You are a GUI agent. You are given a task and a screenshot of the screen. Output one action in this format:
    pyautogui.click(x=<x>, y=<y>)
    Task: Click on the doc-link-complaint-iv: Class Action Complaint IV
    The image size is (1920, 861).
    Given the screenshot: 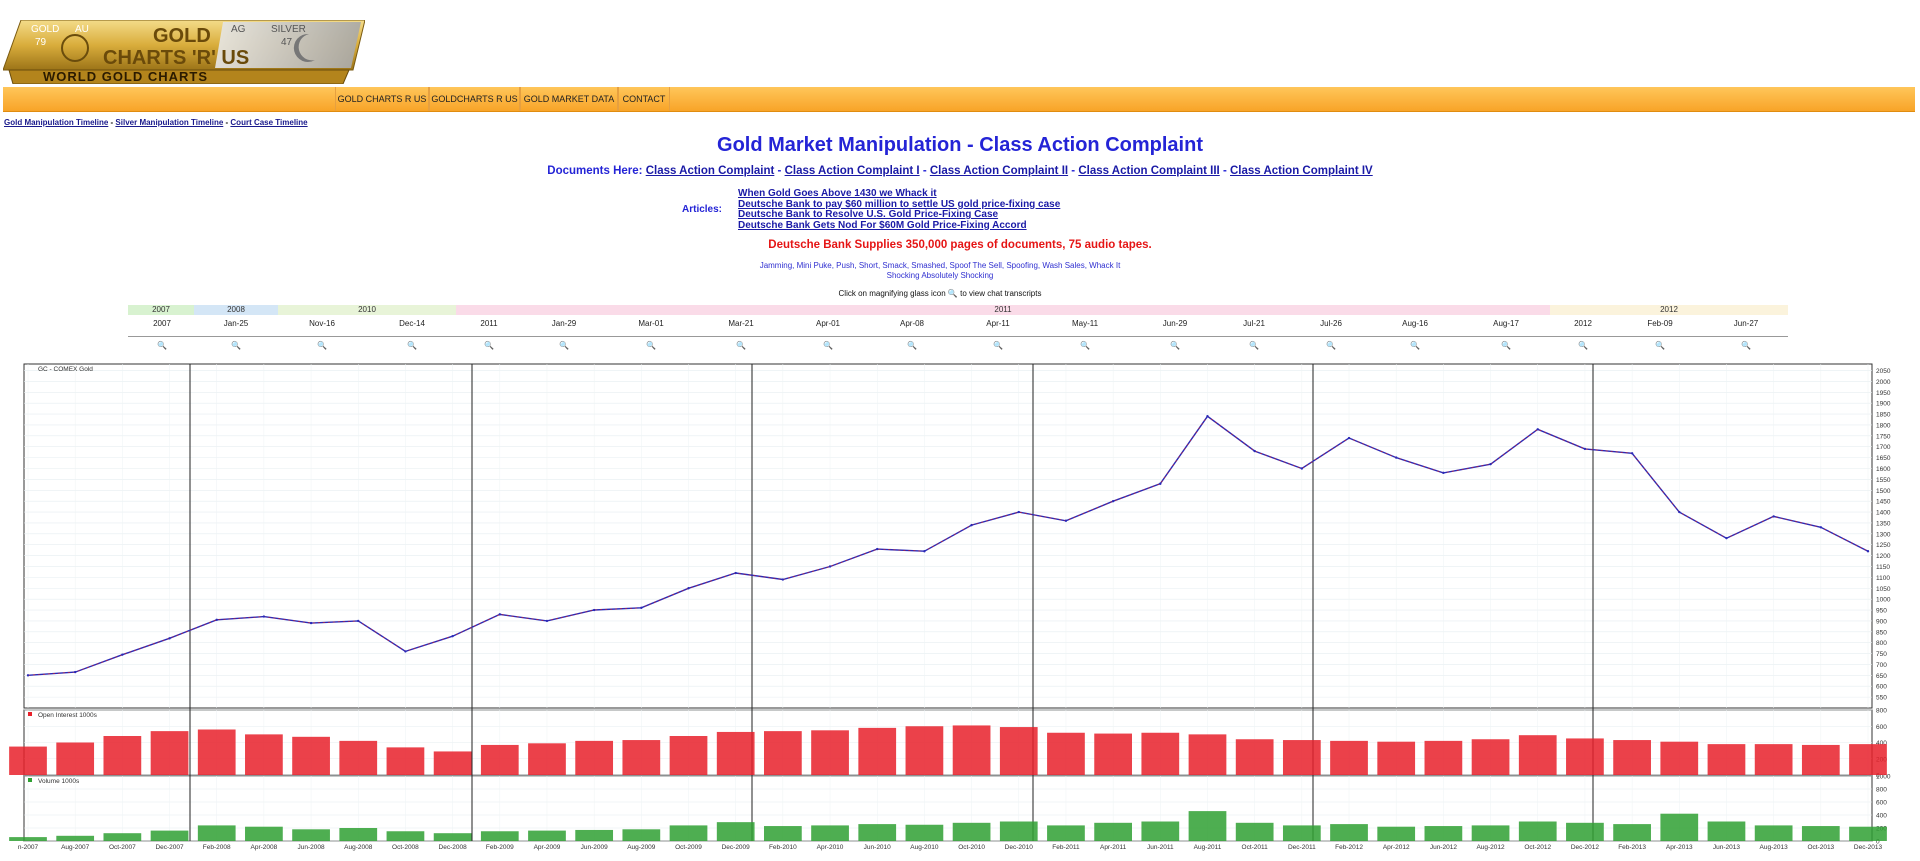 What is the action you would take?
    pyautogui.click(x=1301, y=171)
    